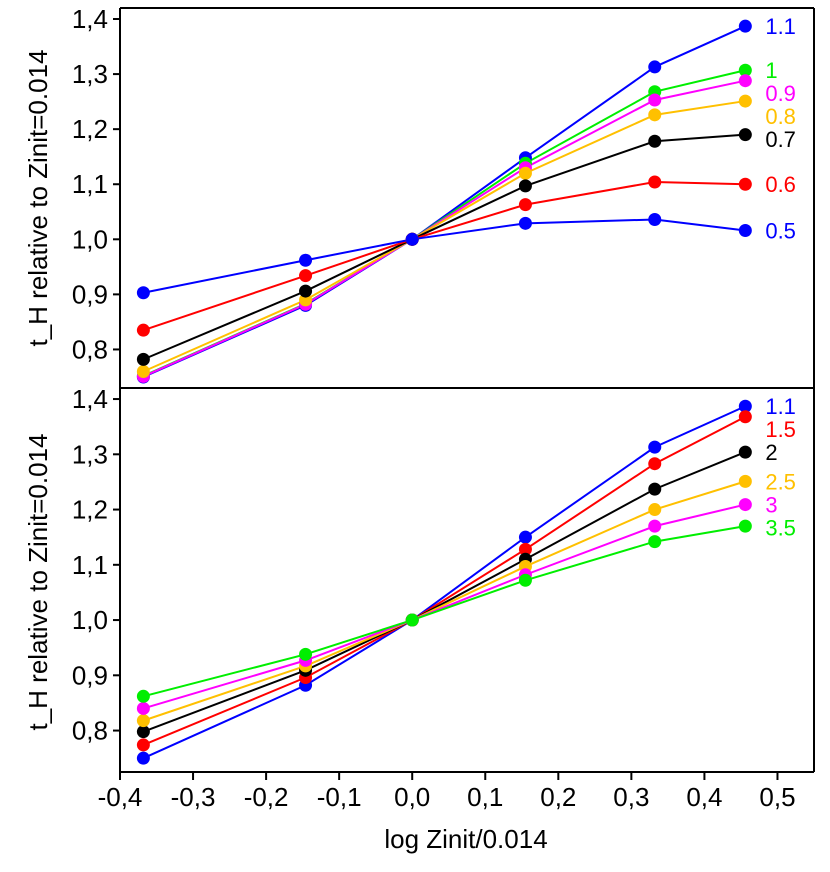  I want to click on series-label-0.9: 0.9, so click(780, 93).